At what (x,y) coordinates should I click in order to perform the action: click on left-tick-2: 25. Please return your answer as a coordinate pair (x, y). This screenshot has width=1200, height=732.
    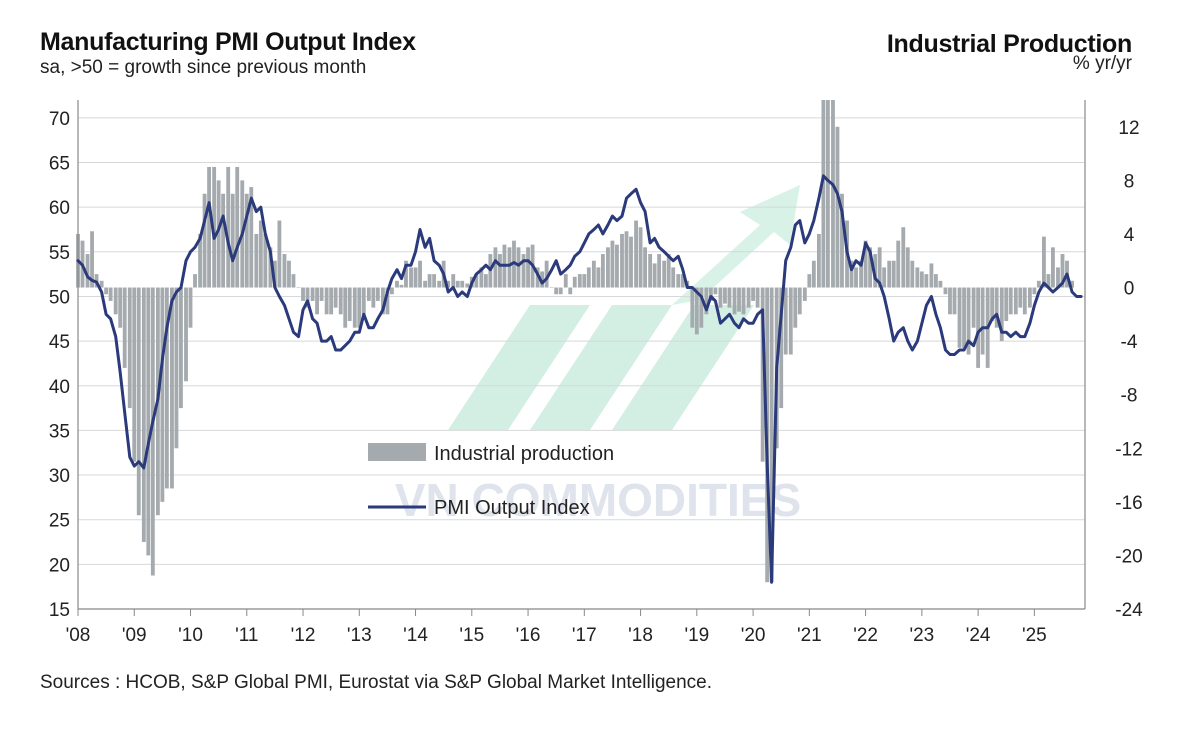
    Looking at the image, I should click on (59, 521).